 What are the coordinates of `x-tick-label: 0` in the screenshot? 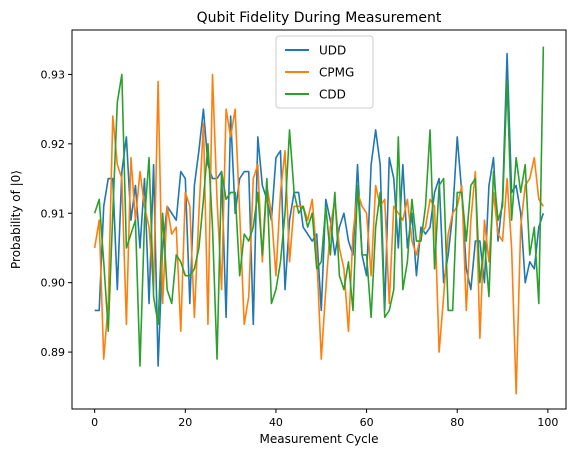 It's located at (94, 422).